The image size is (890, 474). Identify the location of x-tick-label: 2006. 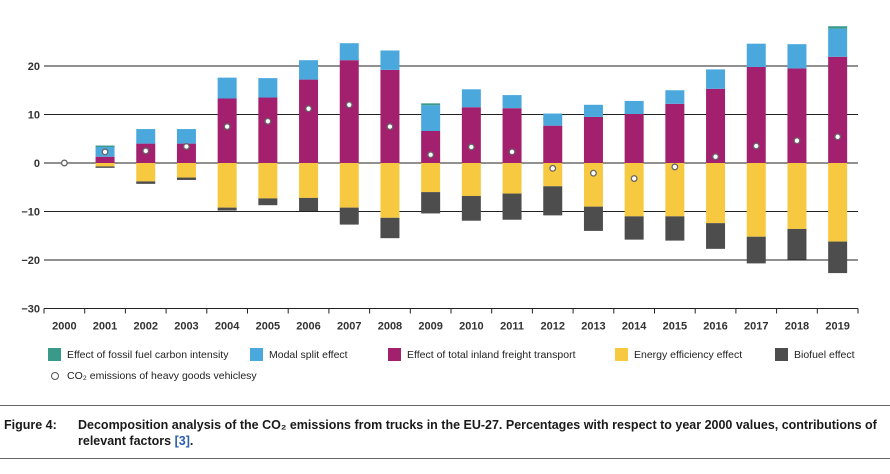
(308, 327).